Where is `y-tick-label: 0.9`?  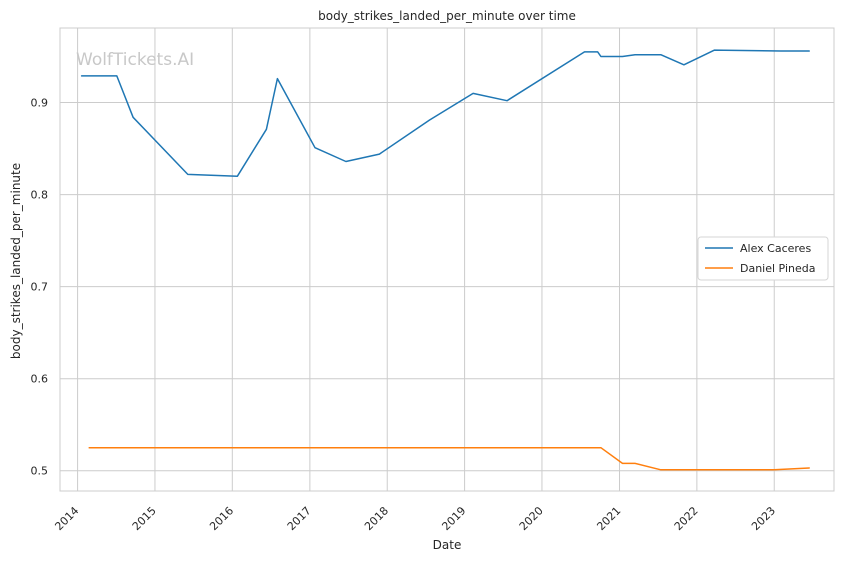
y-tick-label: 0.9 is located at coordinates (40, 103).